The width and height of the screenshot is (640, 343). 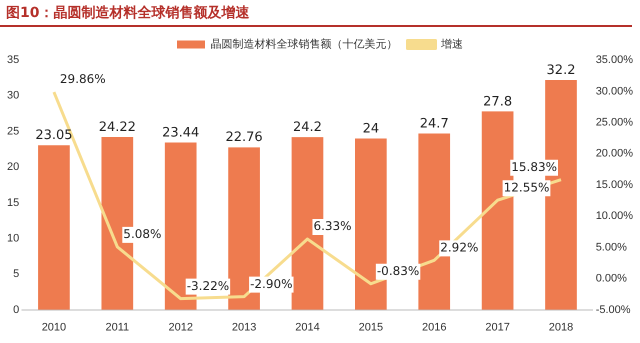 What do you see at coordinates (561, 327) in the screenshot?
I see `x-tick-label: 2018` at bounding box center [561, 327].